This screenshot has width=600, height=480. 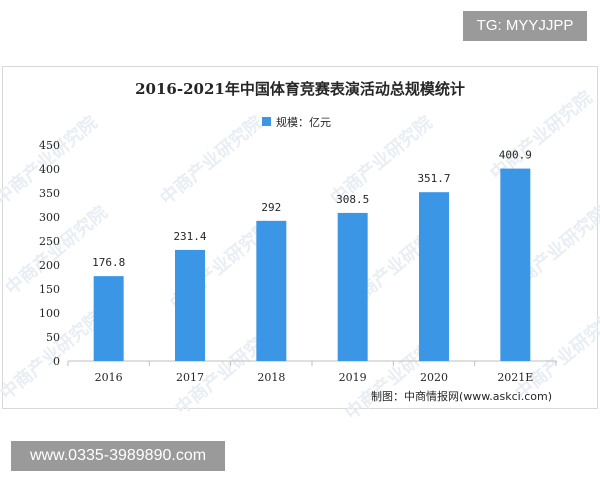 I want to click on bar-2018, so click(x=271, y=290).